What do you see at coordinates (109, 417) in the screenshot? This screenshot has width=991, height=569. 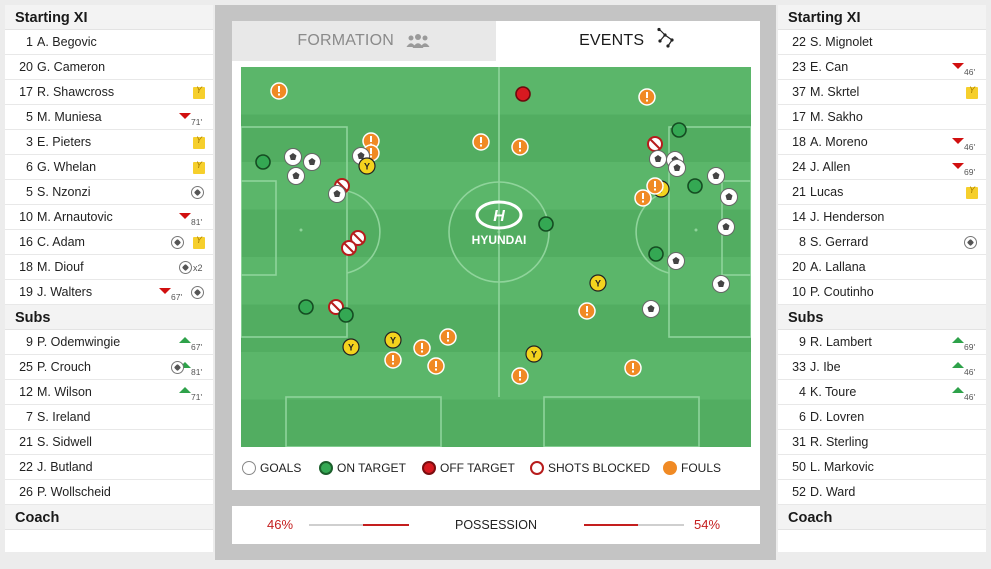 I see `player-row: 7 S. Ireland` at bounding box center [109, 417].